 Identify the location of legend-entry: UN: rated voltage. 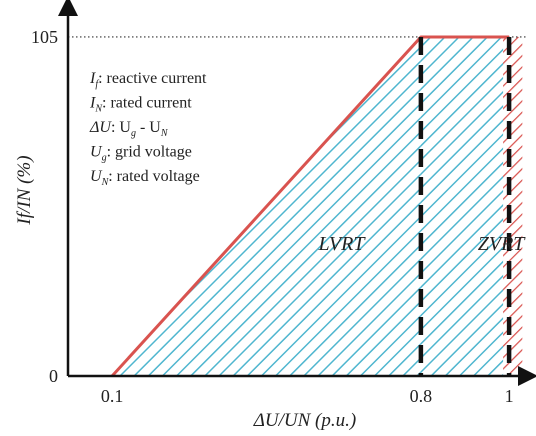
(145, 178).